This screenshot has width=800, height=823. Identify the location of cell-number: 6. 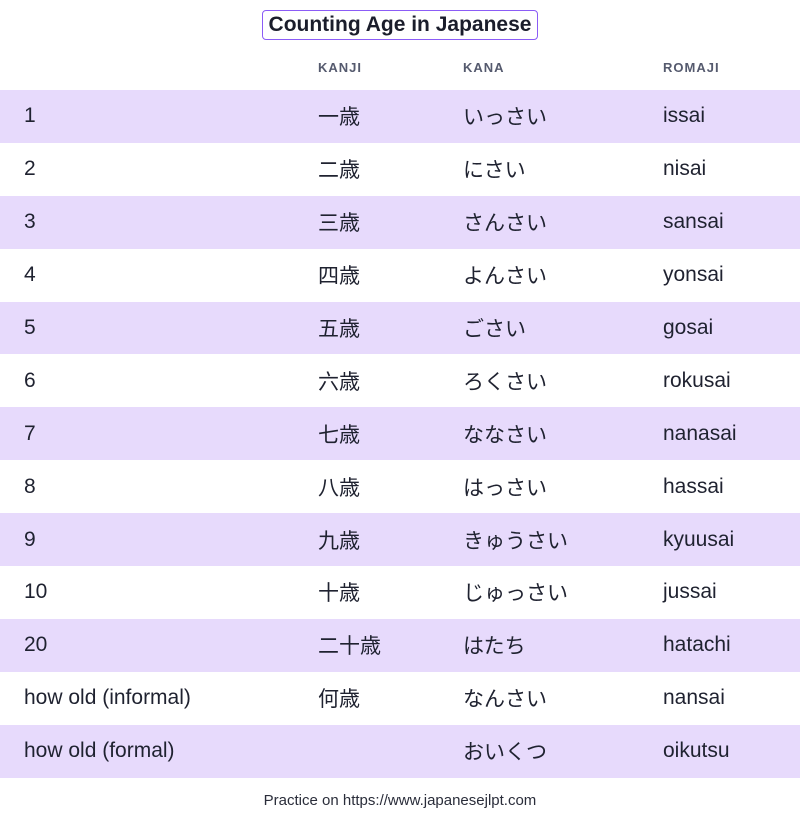
(30, 380).